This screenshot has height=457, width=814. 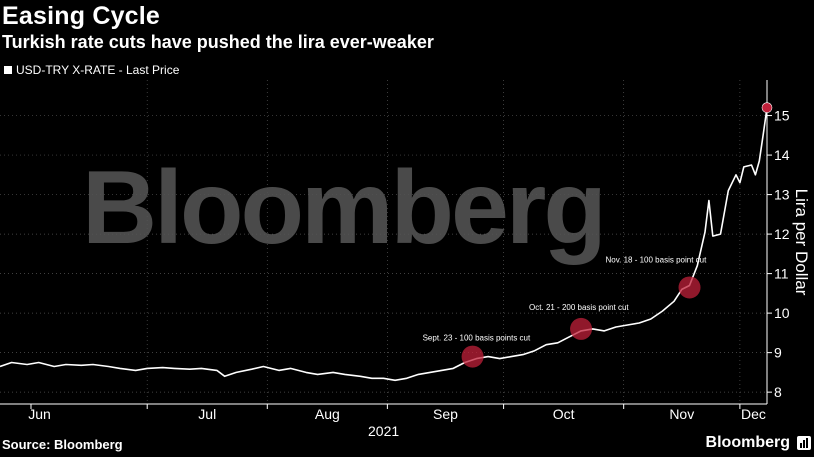 What do you see at coordinates (801, 242) in the screenshot?
I see `y-axis-label: Lira per Dollar` at bounding box center [801, 242].